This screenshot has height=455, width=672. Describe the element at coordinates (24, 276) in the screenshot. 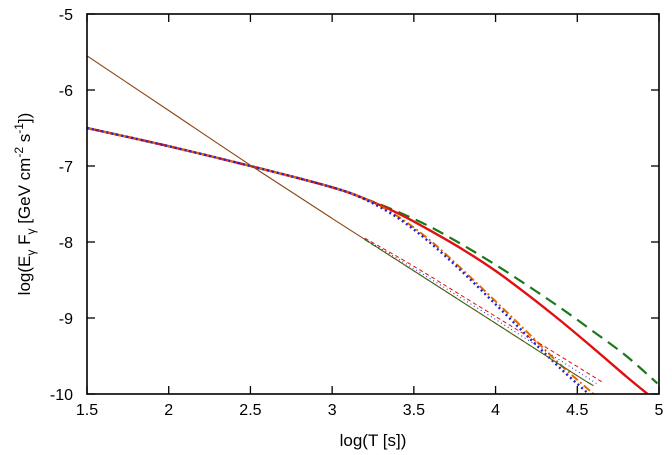

I see `y-title-part: log(E` at that location.